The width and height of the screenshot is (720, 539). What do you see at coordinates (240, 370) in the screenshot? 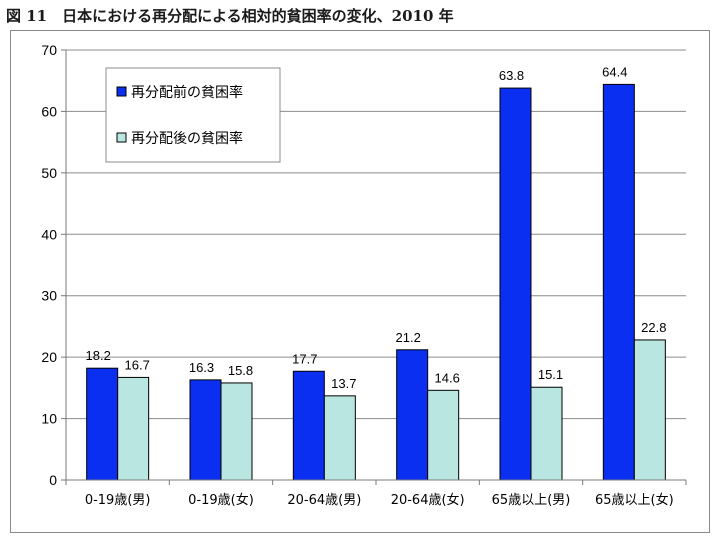
I see `data-label: 15.8` at bounding box center [240, 370].